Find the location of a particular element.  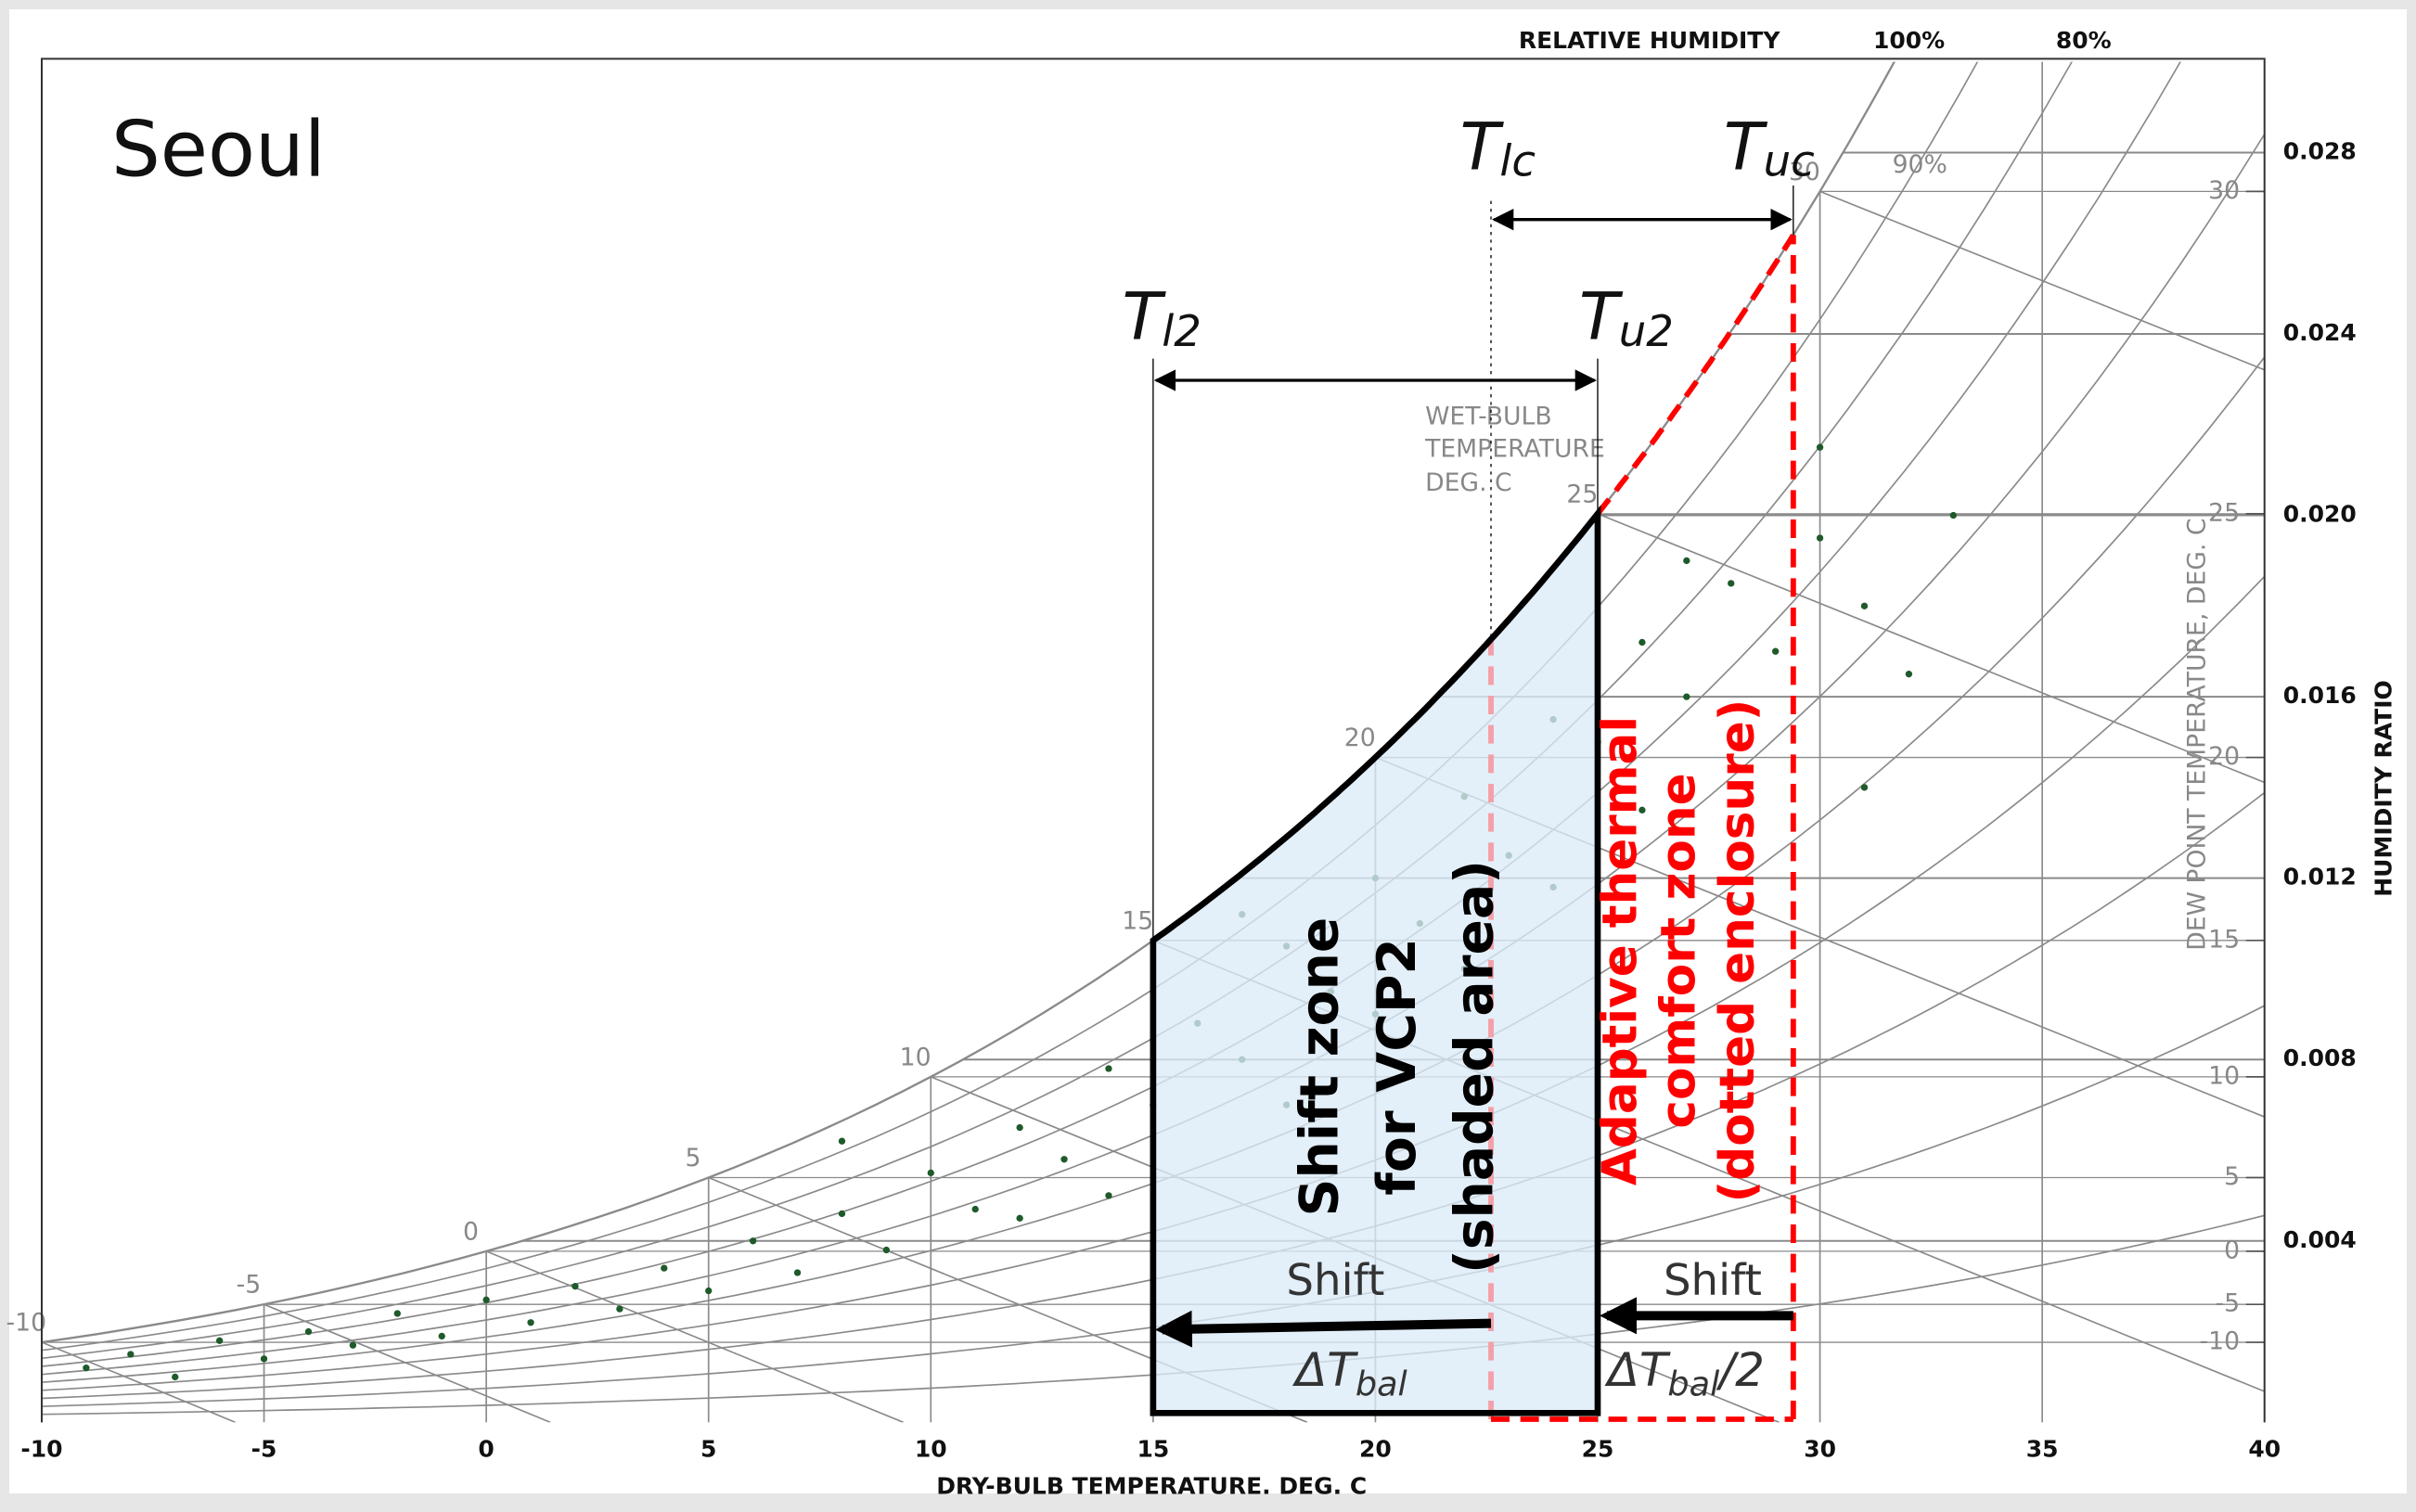

limit-label-sub: l2 is located at coordinates (1182, 331).